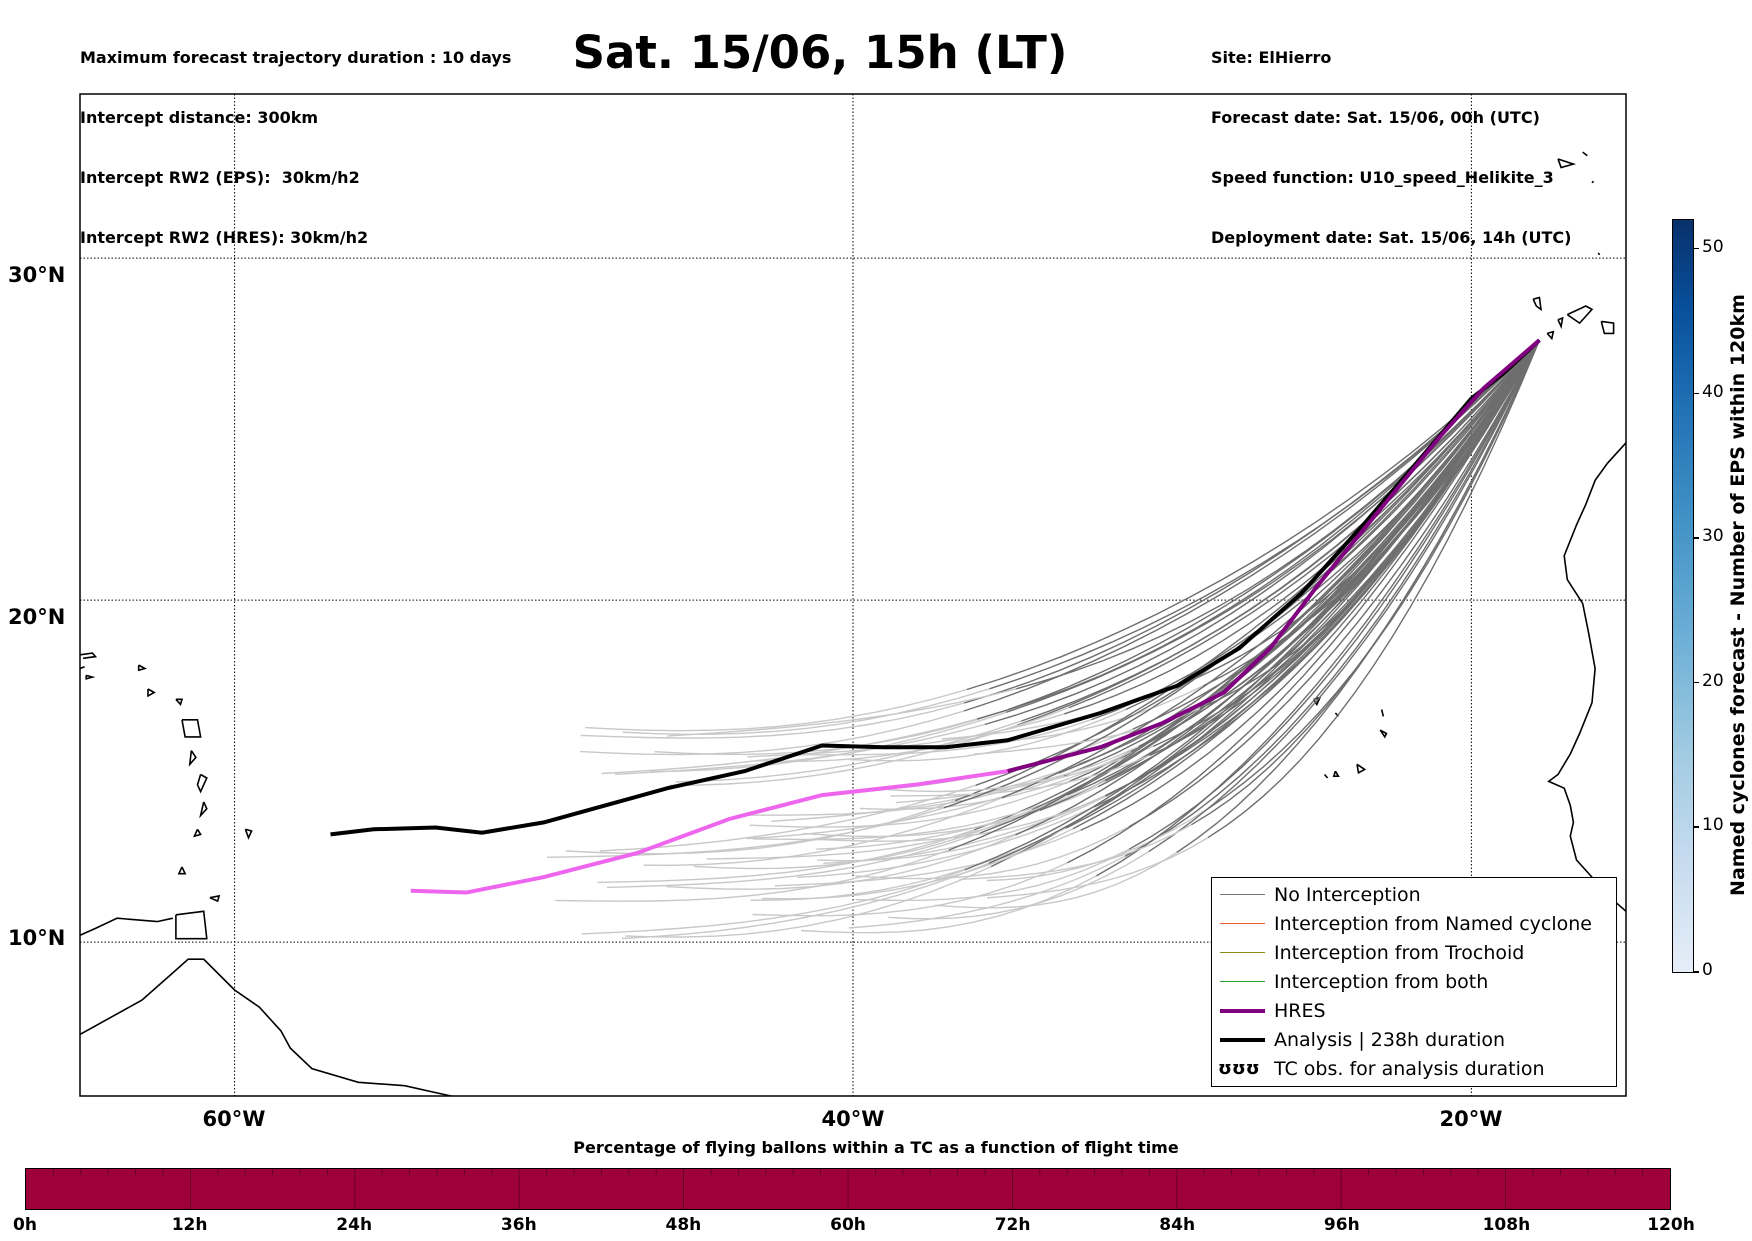  What do you see at coordinates (189, 1225) in the screenshot?
I see `flight-bar-label: 12h` at bounding box center [189, 1225].